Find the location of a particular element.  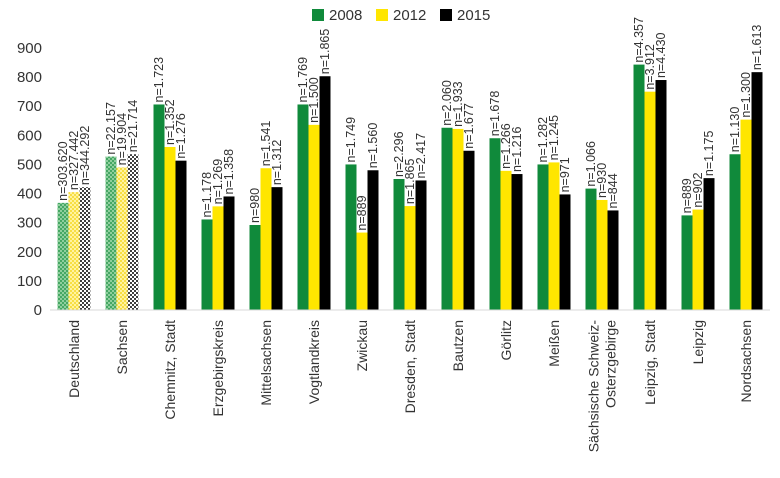

n-label-2008-4: n=980 is located at coordinates (255, 205).